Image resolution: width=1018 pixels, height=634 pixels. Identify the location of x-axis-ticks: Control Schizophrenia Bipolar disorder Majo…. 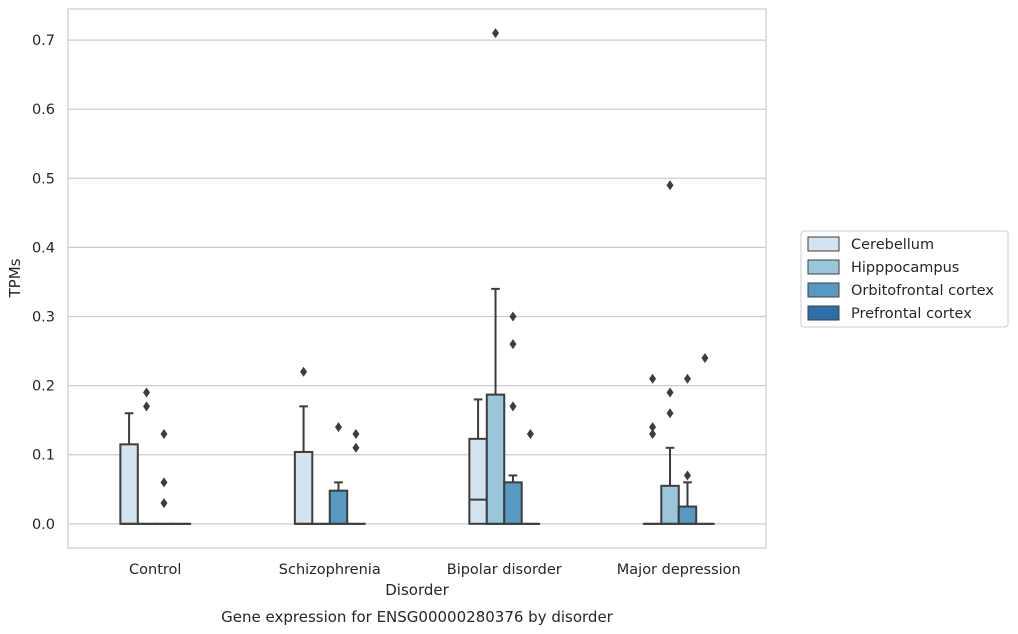
(435, 570).